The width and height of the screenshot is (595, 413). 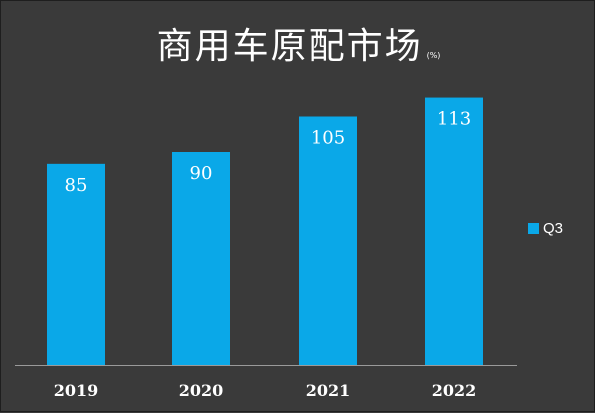 What do you see at coordinates (328, 138) in the screenshot?
I see `data-label-2021: 105` at bounding box center [328, 138].